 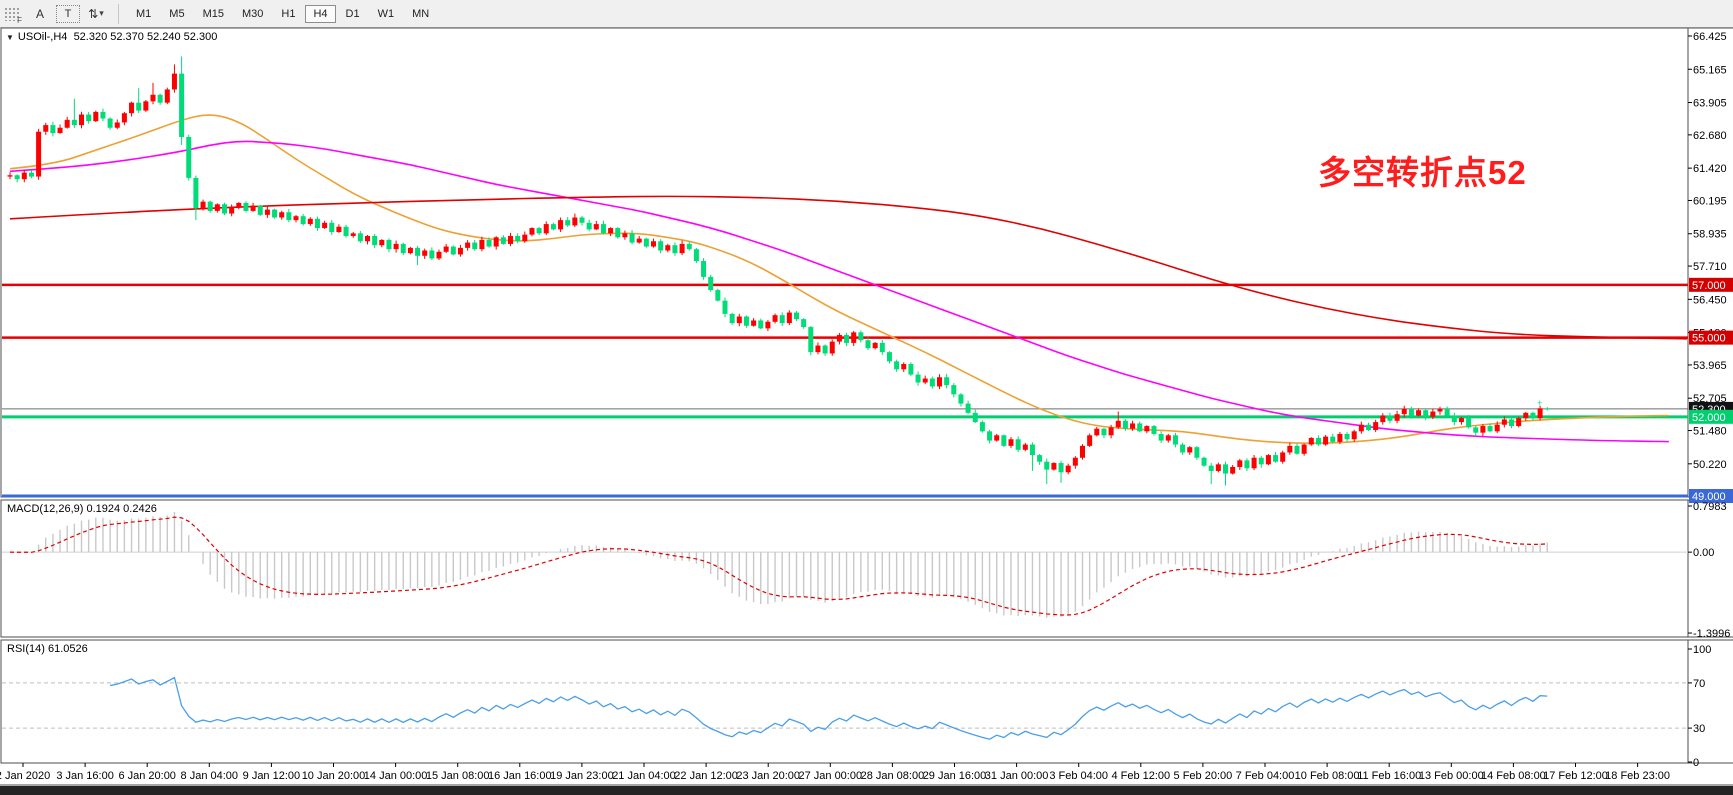 What do you see at coordinates (1710, 235) in the screenshot?
I see `svg-text: 58.935` at bounding box center [1710, 235].